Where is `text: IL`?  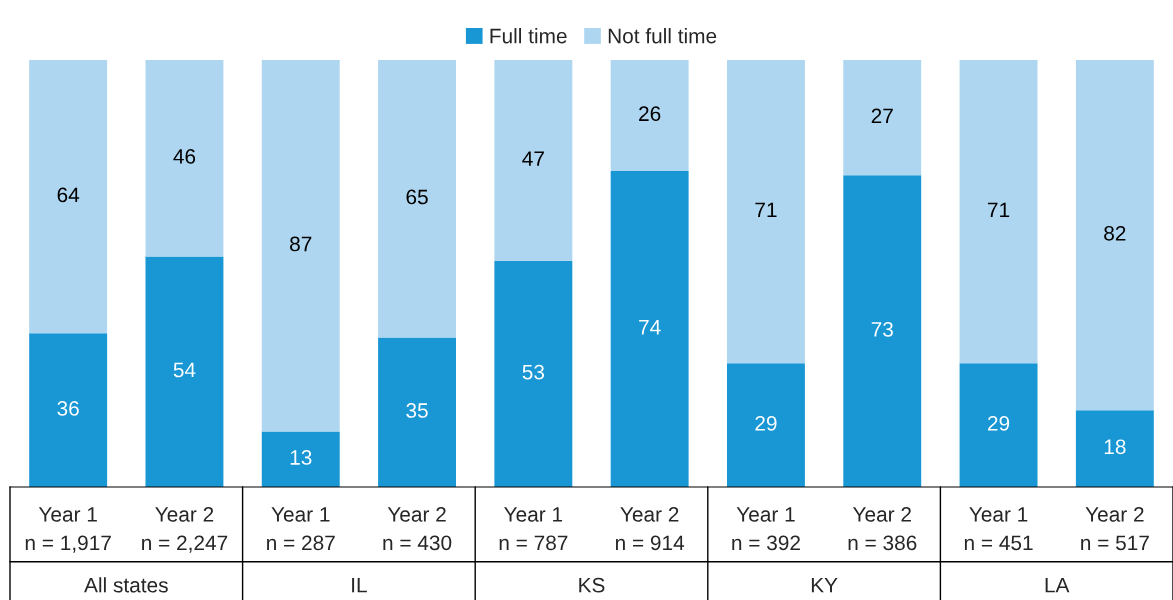 text: IL is located at coordinates (359, 585).